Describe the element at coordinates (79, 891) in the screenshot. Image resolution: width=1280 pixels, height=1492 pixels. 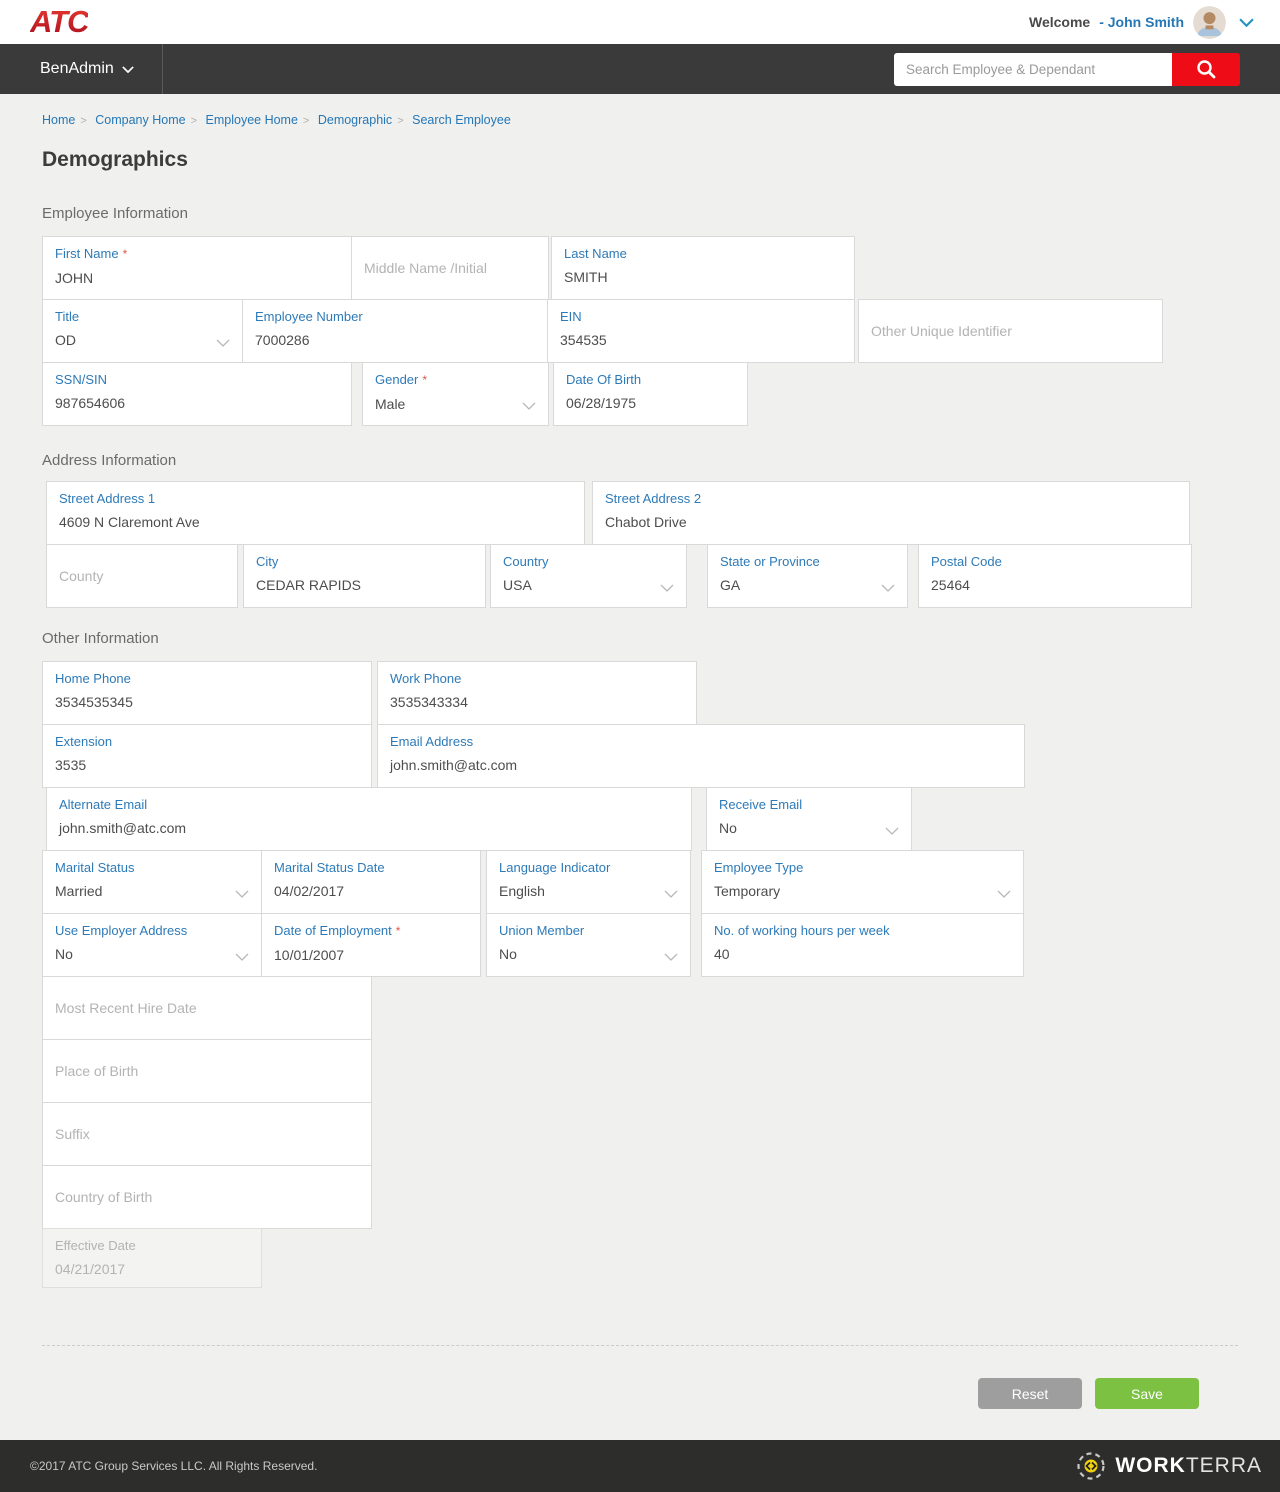
I see `field-value: Married` at that location.